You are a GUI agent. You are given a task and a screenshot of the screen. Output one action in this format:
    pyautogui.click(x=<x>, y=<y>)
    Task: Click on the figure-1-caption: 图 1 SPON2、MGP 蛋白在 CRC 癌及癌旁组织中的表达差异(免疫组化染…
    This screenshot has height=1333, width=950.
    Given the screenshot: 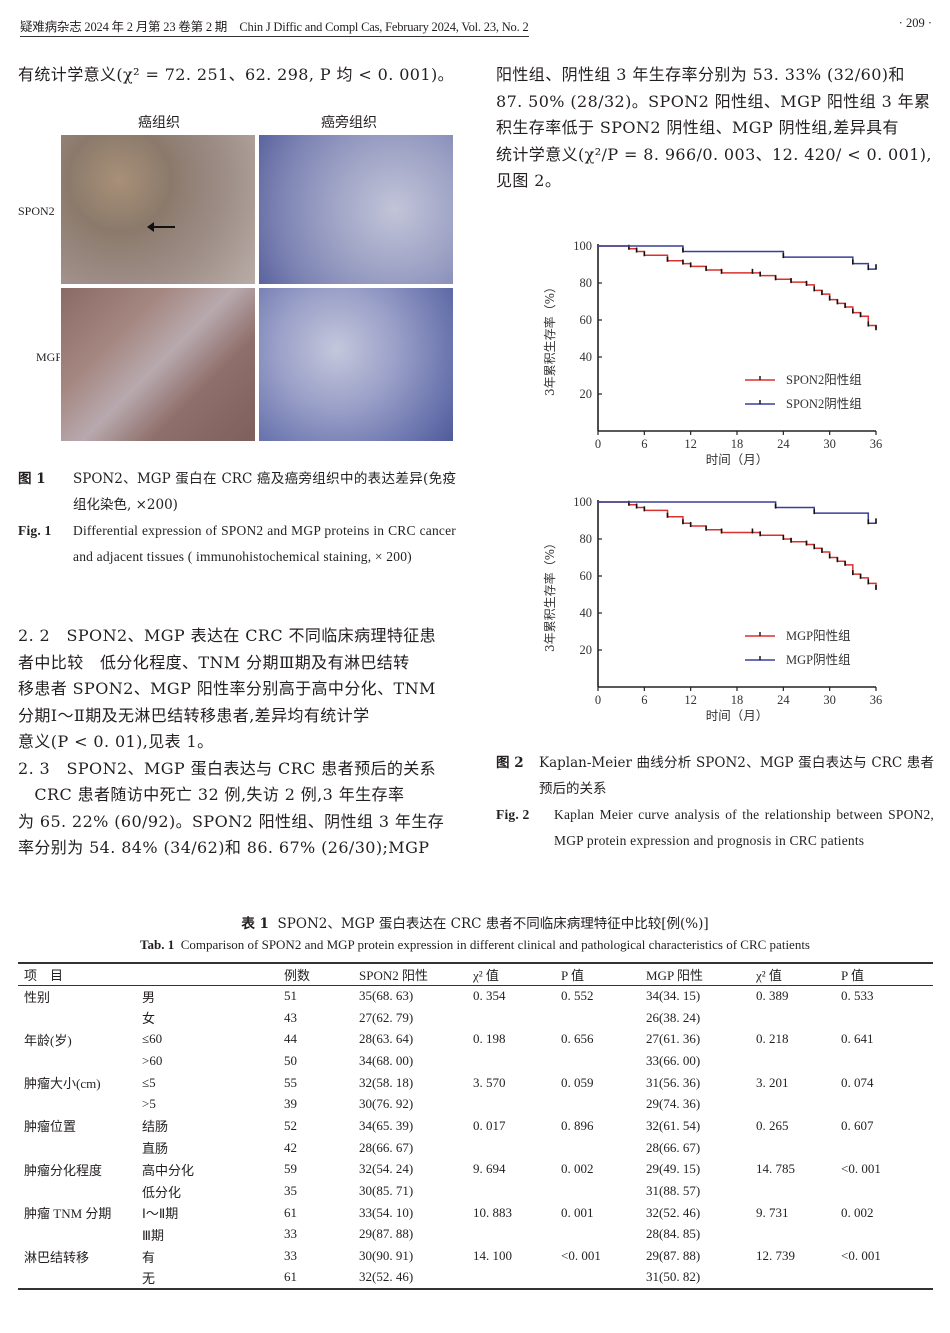 What is the action you would take?
    pyautogui.click(x=237, y=531)
    